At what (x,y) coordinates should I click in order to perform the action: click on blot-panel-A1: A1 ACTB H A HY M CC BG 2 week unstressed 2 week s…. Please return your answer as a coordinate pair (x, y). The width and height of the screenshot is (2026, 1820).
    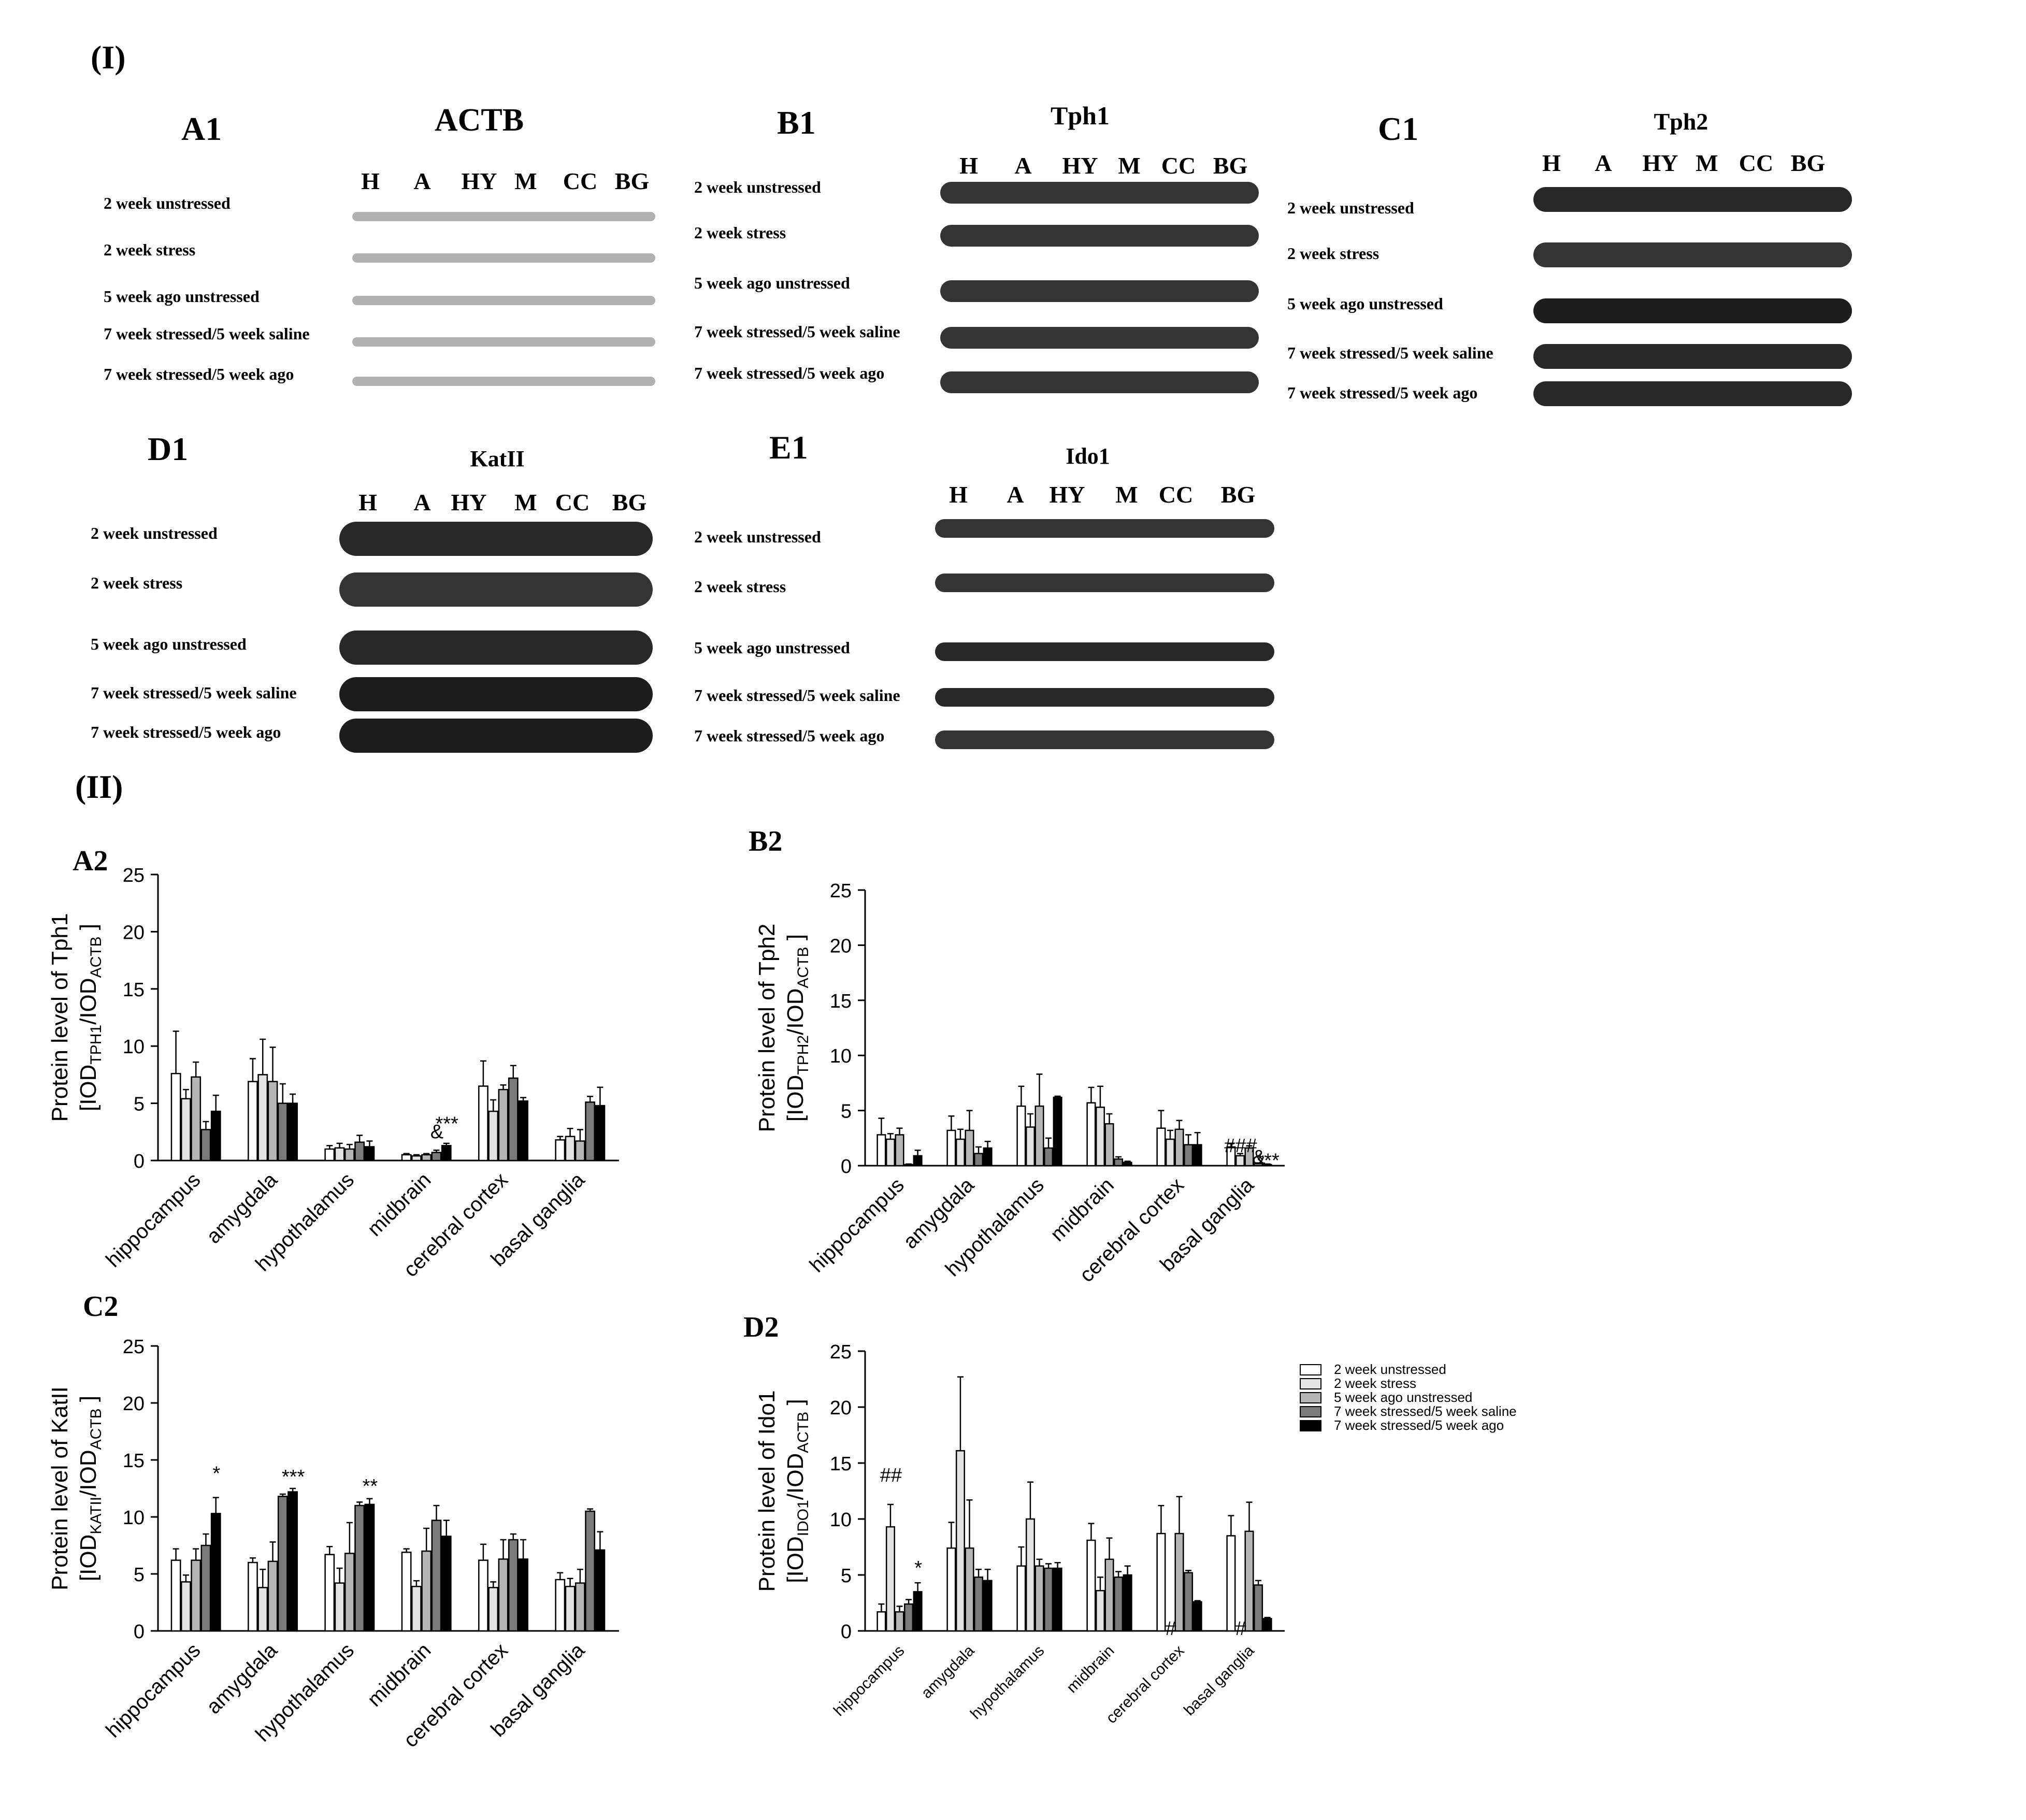
    Looking at the image, I should click on (379, 244).